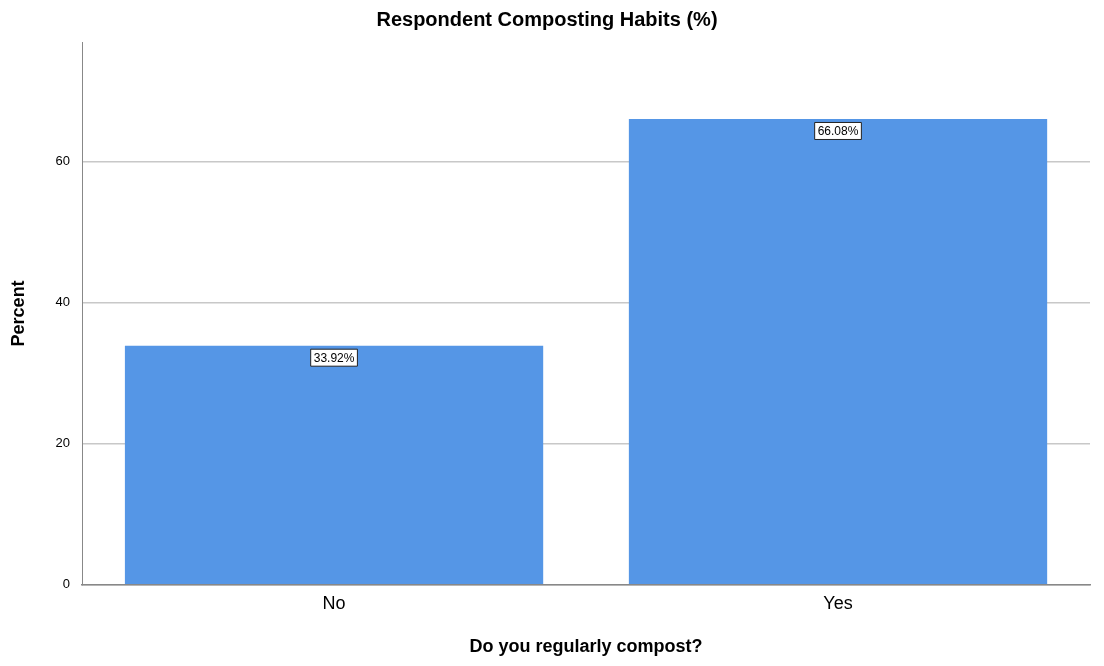  Describe the element at coordinates (63, 302) in the screenshot. I see `y-tick-label: 40` at that location.